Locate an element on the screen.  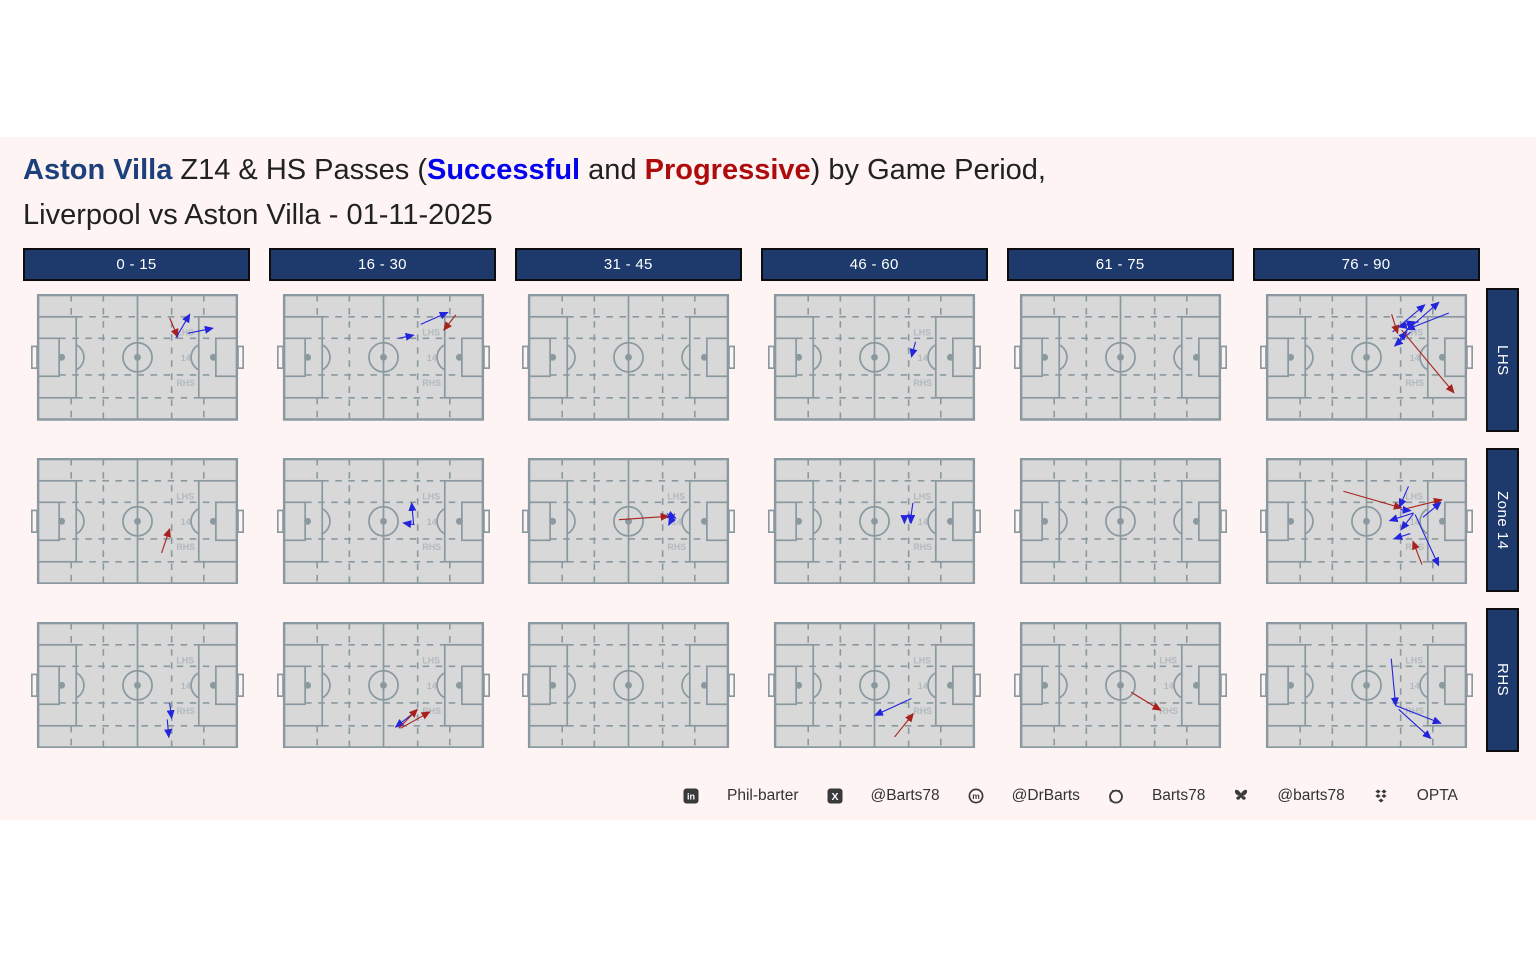
pitch-0-15-RHS: LHS 14 RHS is located at coordinates (137, 685).